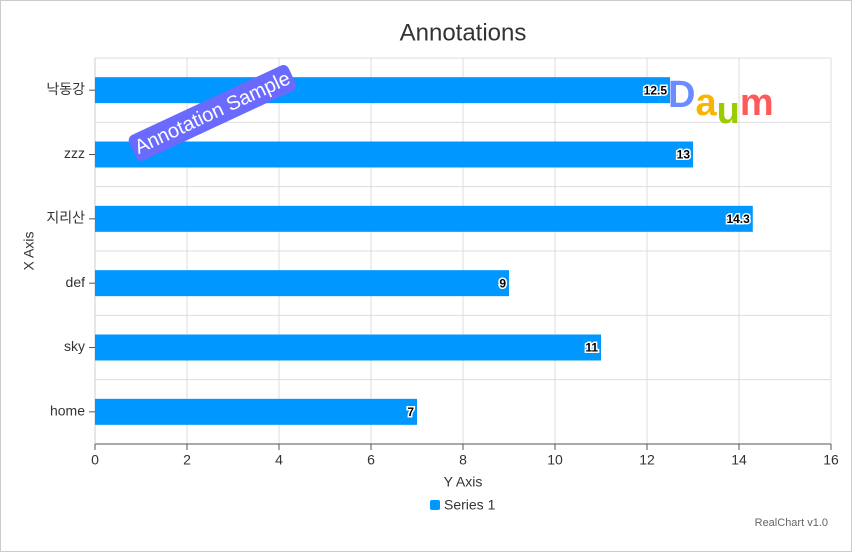 This screenshot has width=852, height=552. What do you see at coordinates (739, 460) in the screenshot?
I see `x-tick-label: 14` at bounding box center [739, 460].